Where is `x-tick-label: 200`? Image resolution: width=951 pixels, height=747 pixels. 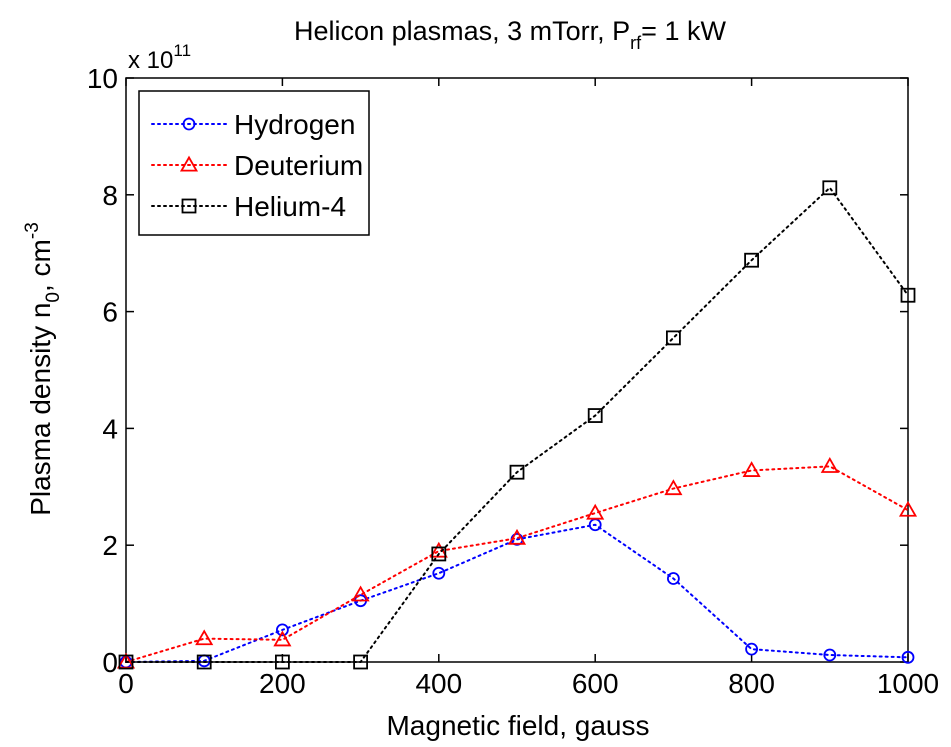 x-tick-label: 200 is located at coordinates (282, 683).